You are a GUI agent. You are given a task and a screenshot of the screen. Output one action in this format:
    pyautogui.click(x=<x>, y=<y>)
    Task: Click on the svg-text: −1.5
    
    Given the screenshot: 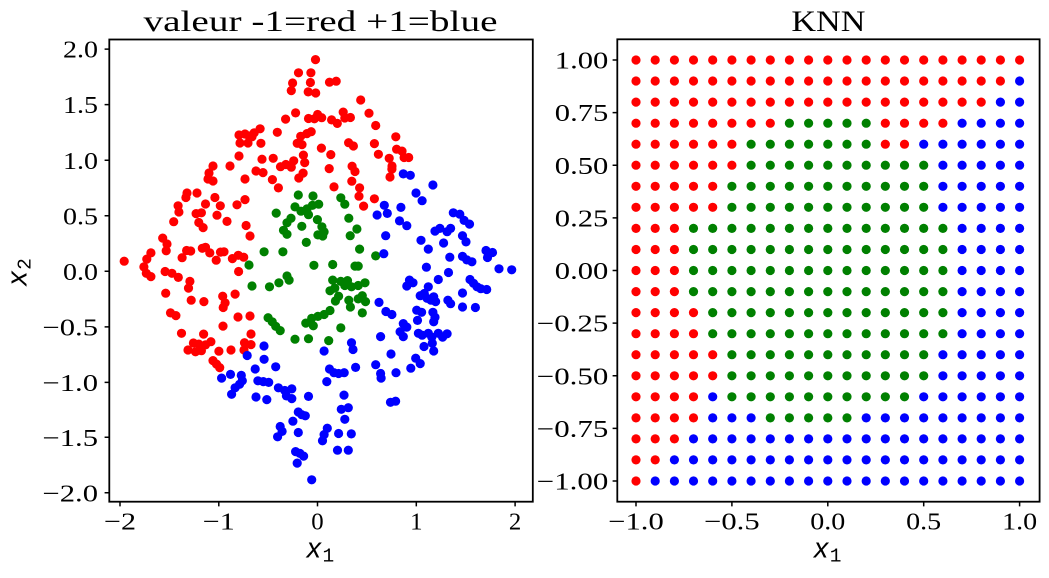 What is the action you would take?
    pyautogui.click(x=71, y=438)
    